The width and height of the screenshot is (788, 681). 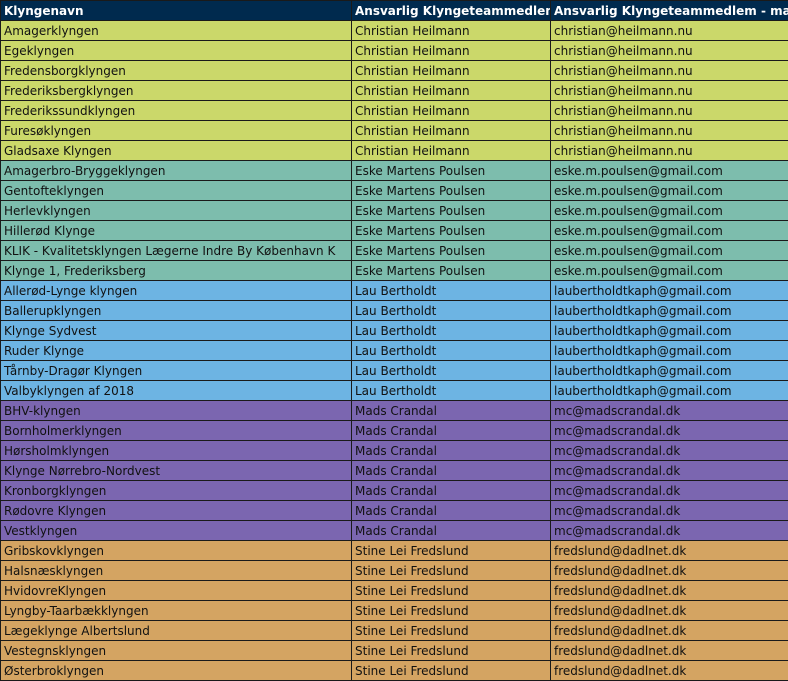 What do you see at coordinates (451, 11) in the screenshot?
I see `header-member: Ansvarlig Klyngeteammedlem` at bounding box center [451, 11].